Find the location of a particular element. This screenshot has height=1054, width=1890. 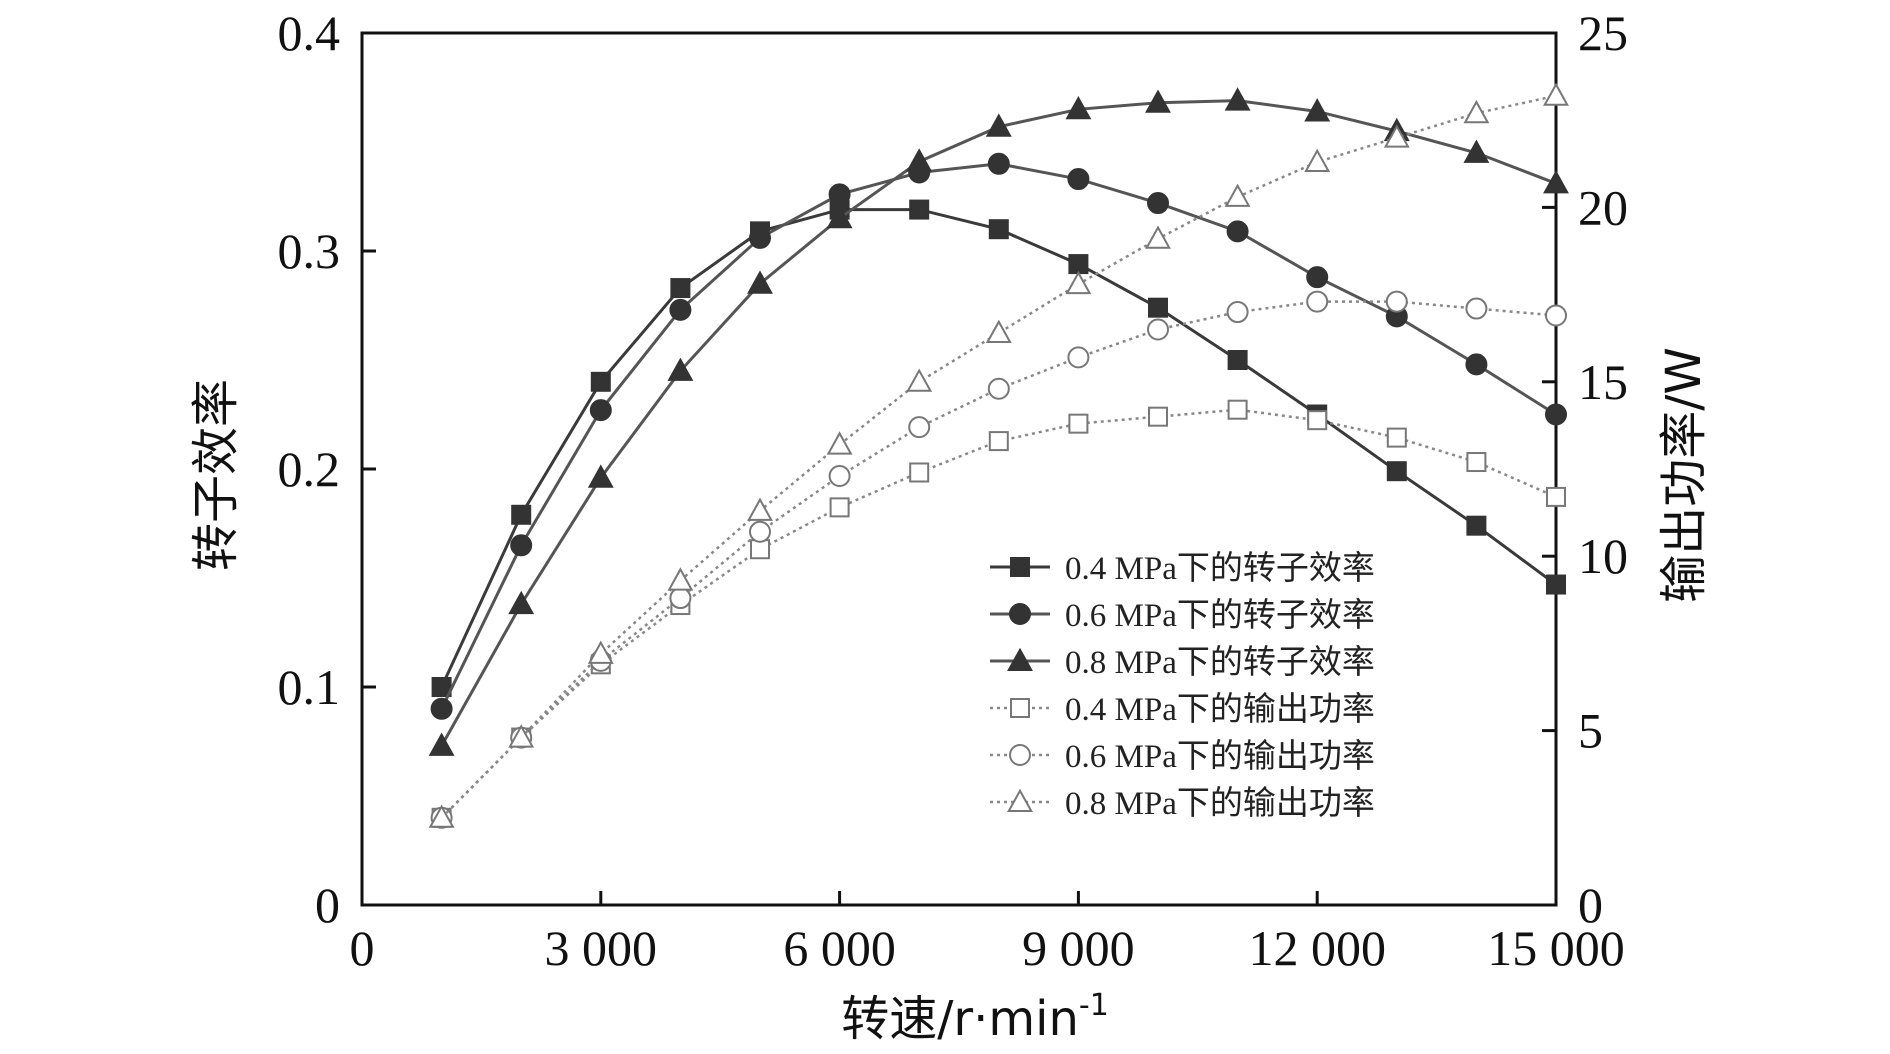

y-tick-label: 0.1 is located at coordinates (309, 687).